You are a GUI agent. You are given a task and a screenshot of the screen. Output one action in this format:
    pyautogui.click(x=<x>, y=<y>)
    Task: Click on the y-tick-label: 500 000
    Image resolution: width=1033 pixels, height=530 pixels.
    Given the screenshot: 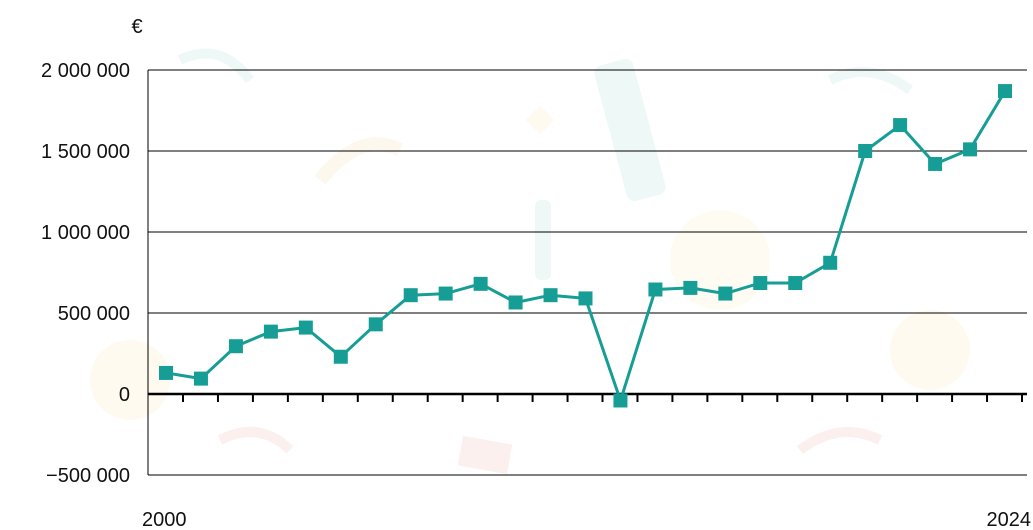 What is the action you would take?
    pyautogui.click(x=94, y=314)
    